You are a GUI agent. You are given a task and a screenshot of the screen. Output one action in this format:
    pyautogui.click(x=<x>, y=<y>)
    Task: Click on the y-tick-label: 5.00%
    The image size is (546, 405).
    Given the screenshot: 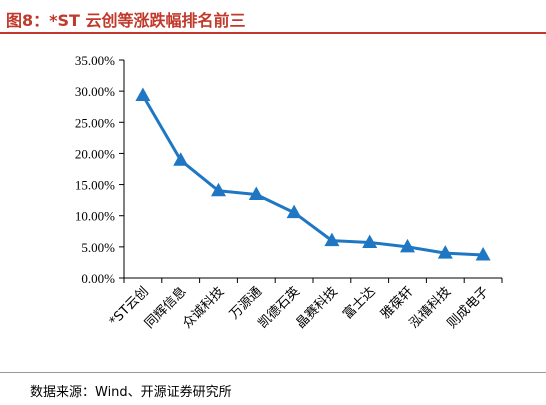 What is the action you would take?
    pyautogui.click(x=98, y=247)
    